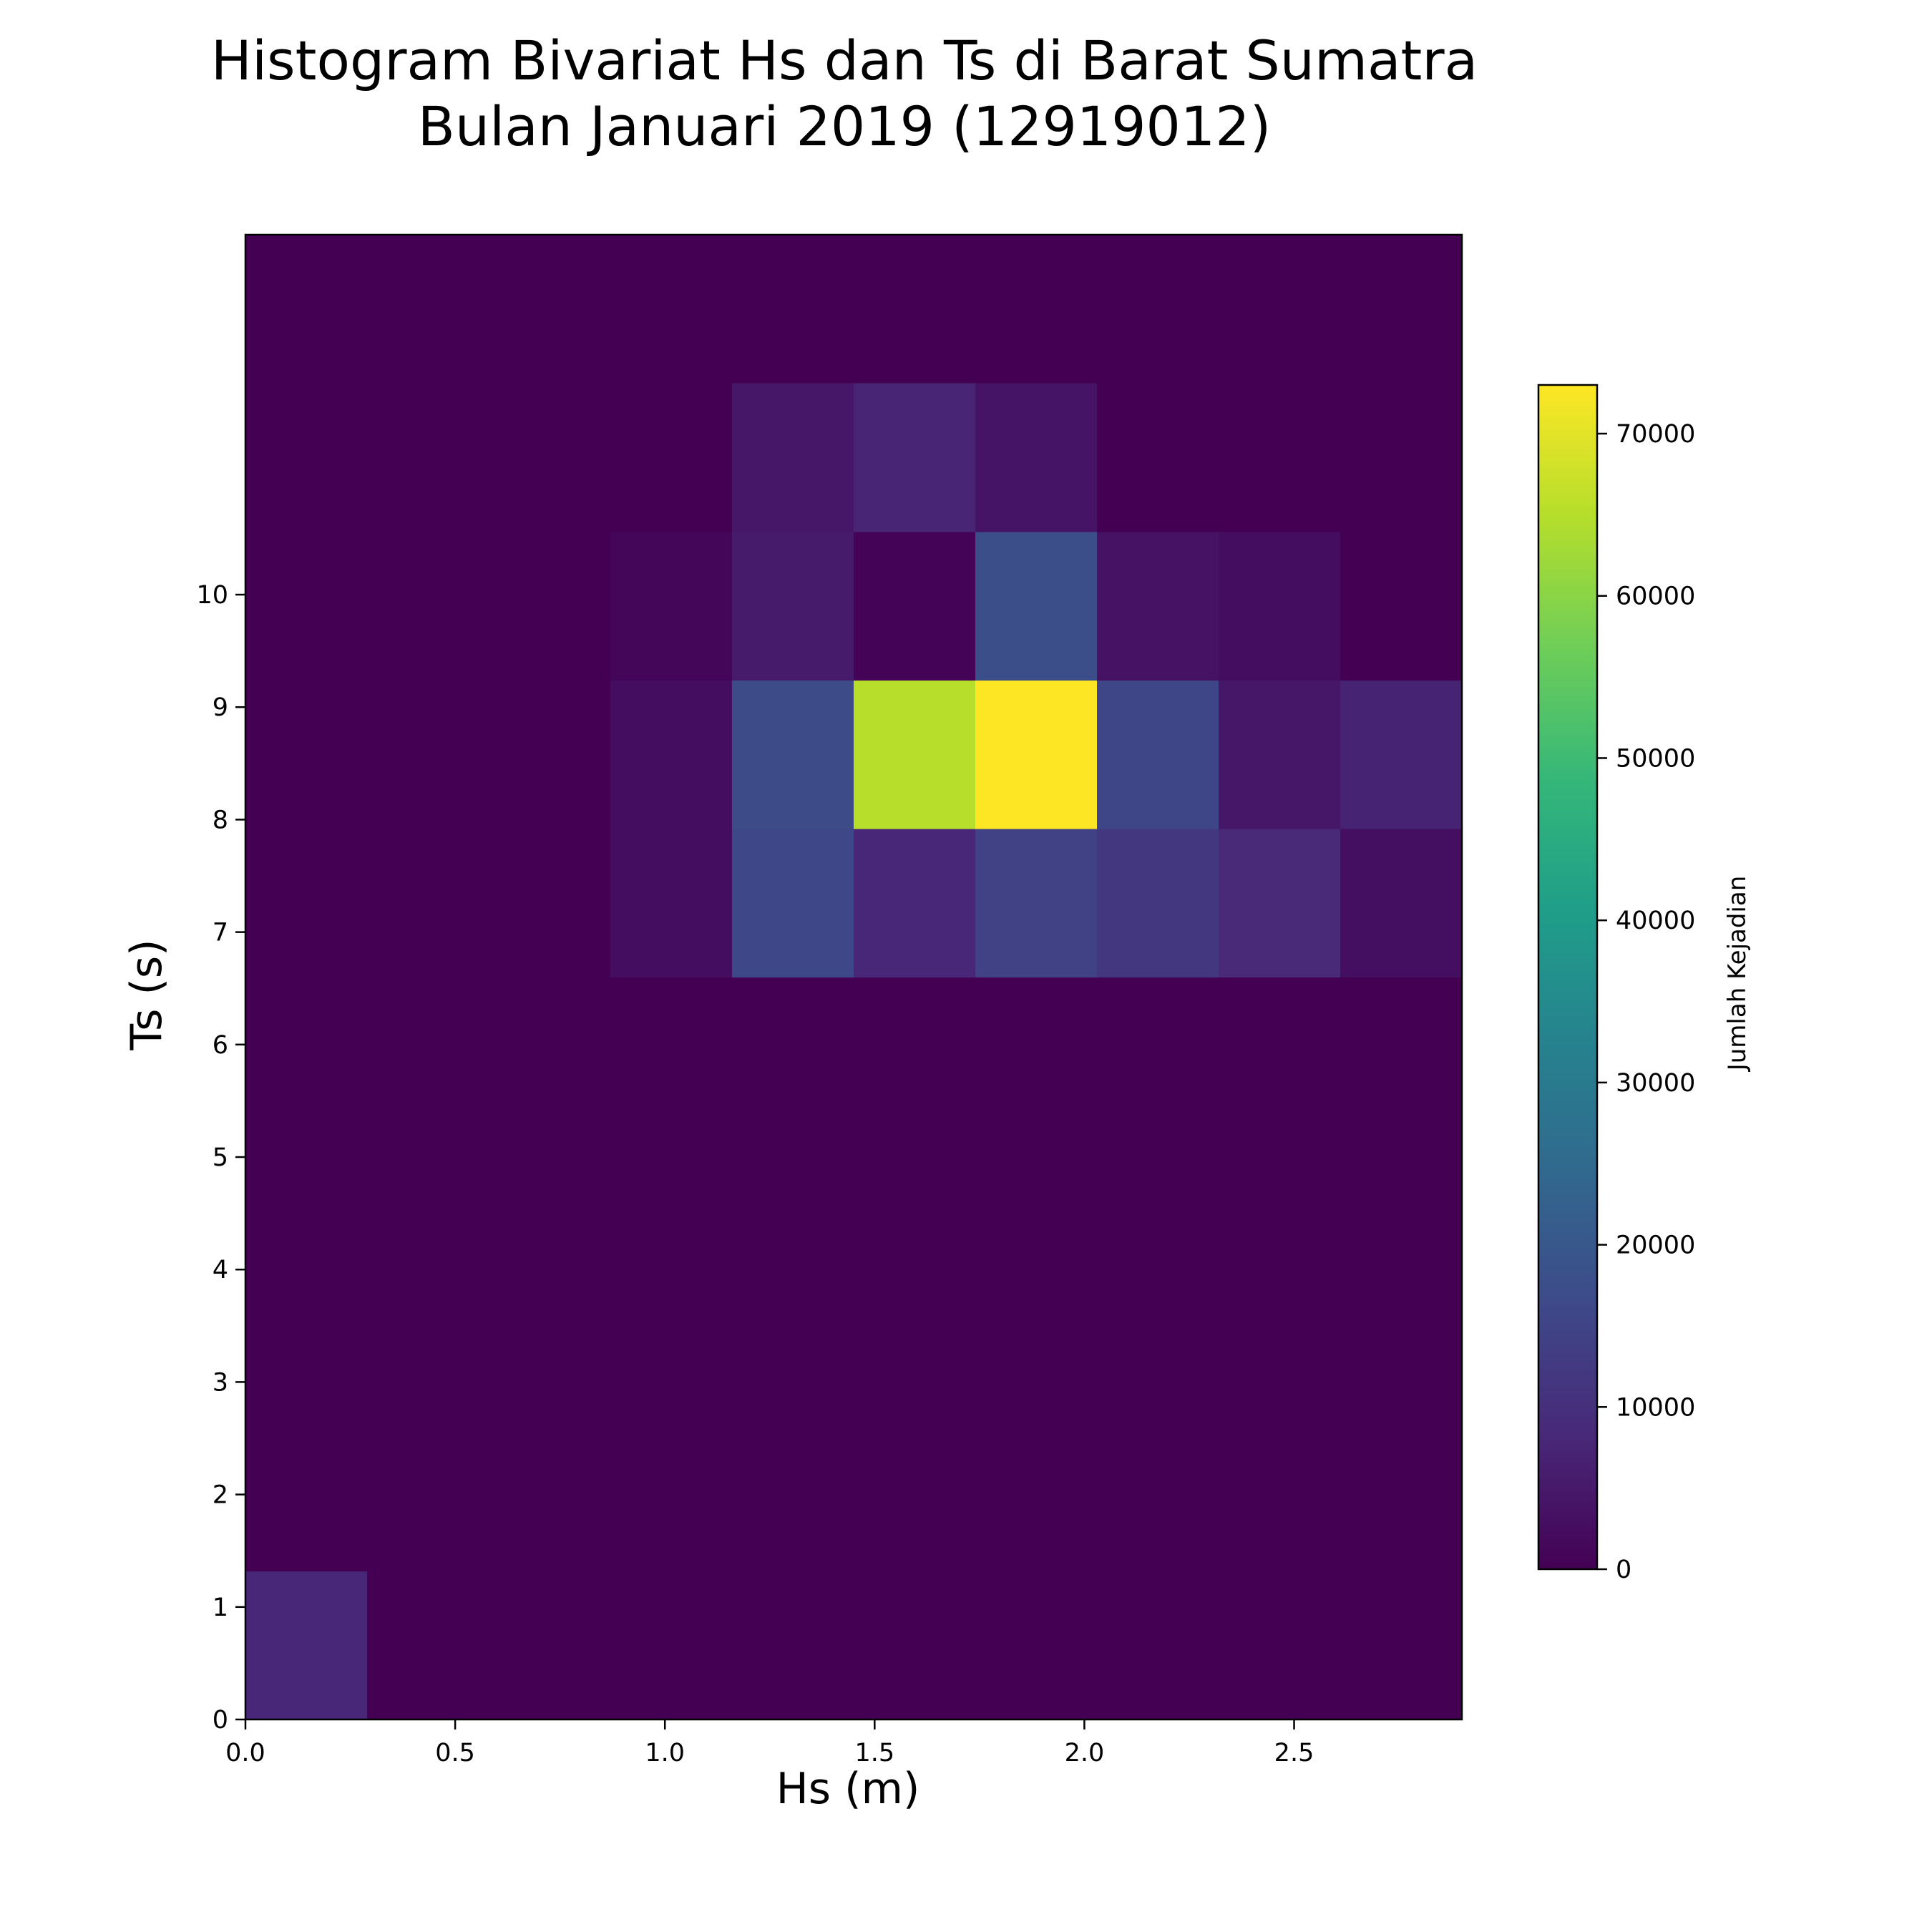  What do you see at coordinates (874, 1753) in the screenshot?
I see `x-tick-label: 1.5` at bounding box center [874, 1753].